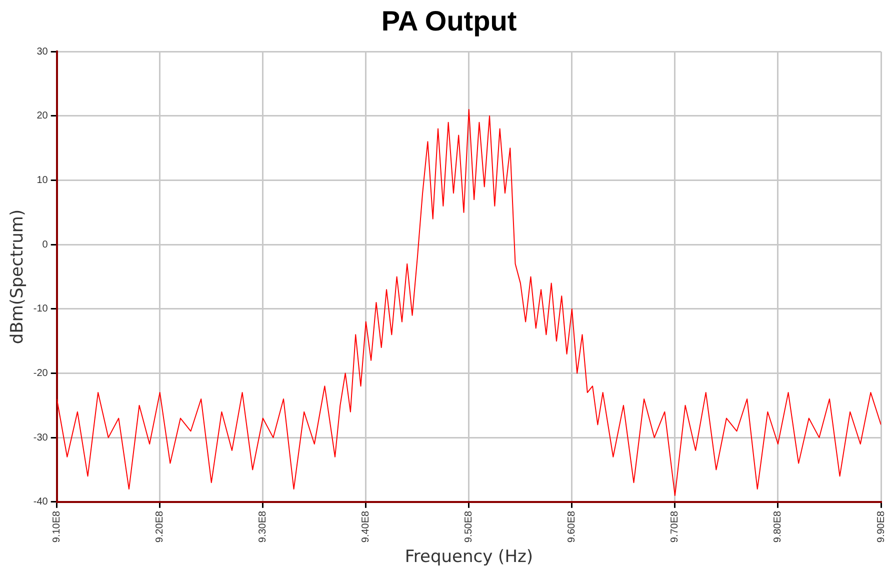 This screenshot has width=896, height=570. What do you see at coordinates (160, 526) in the screenshot?
I see `x-tick-label: 9.20E8` at bounding box center [160, 526].